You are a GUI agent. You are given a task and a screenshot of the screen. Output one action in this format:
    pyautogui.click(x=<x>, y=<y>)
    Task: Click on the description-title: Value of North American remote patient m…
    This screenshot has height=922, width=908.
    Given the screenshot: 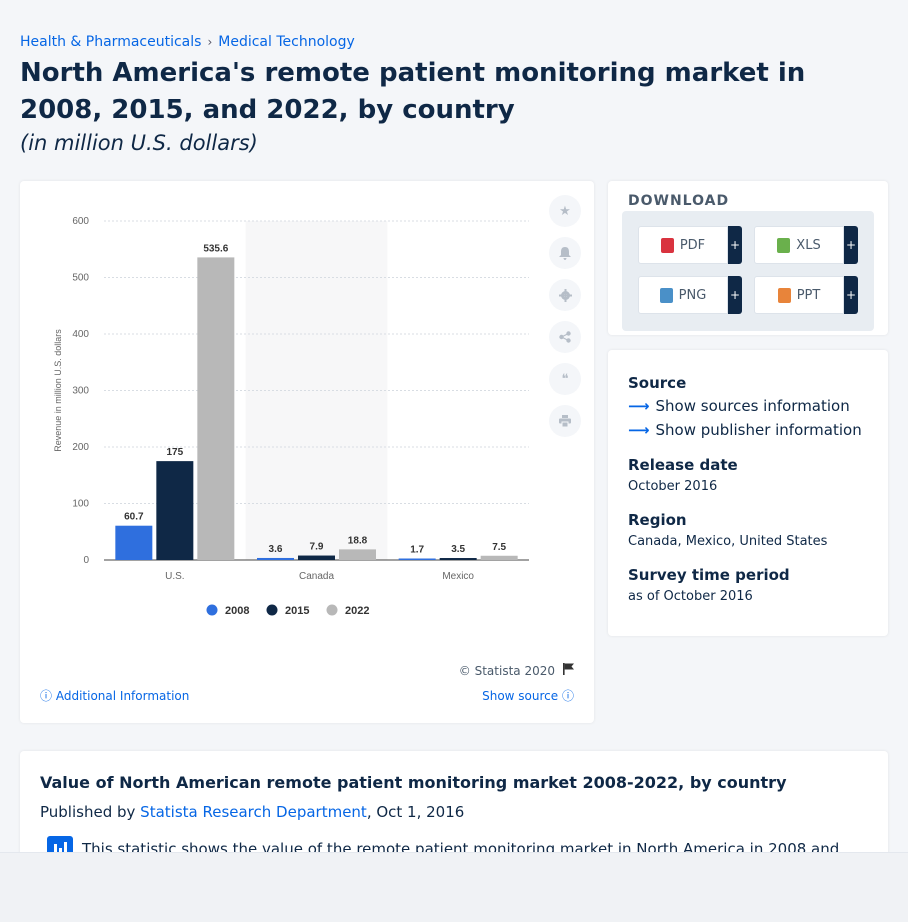 What is the action you would take?
    pyautogui.click(x=413, y=782)
    